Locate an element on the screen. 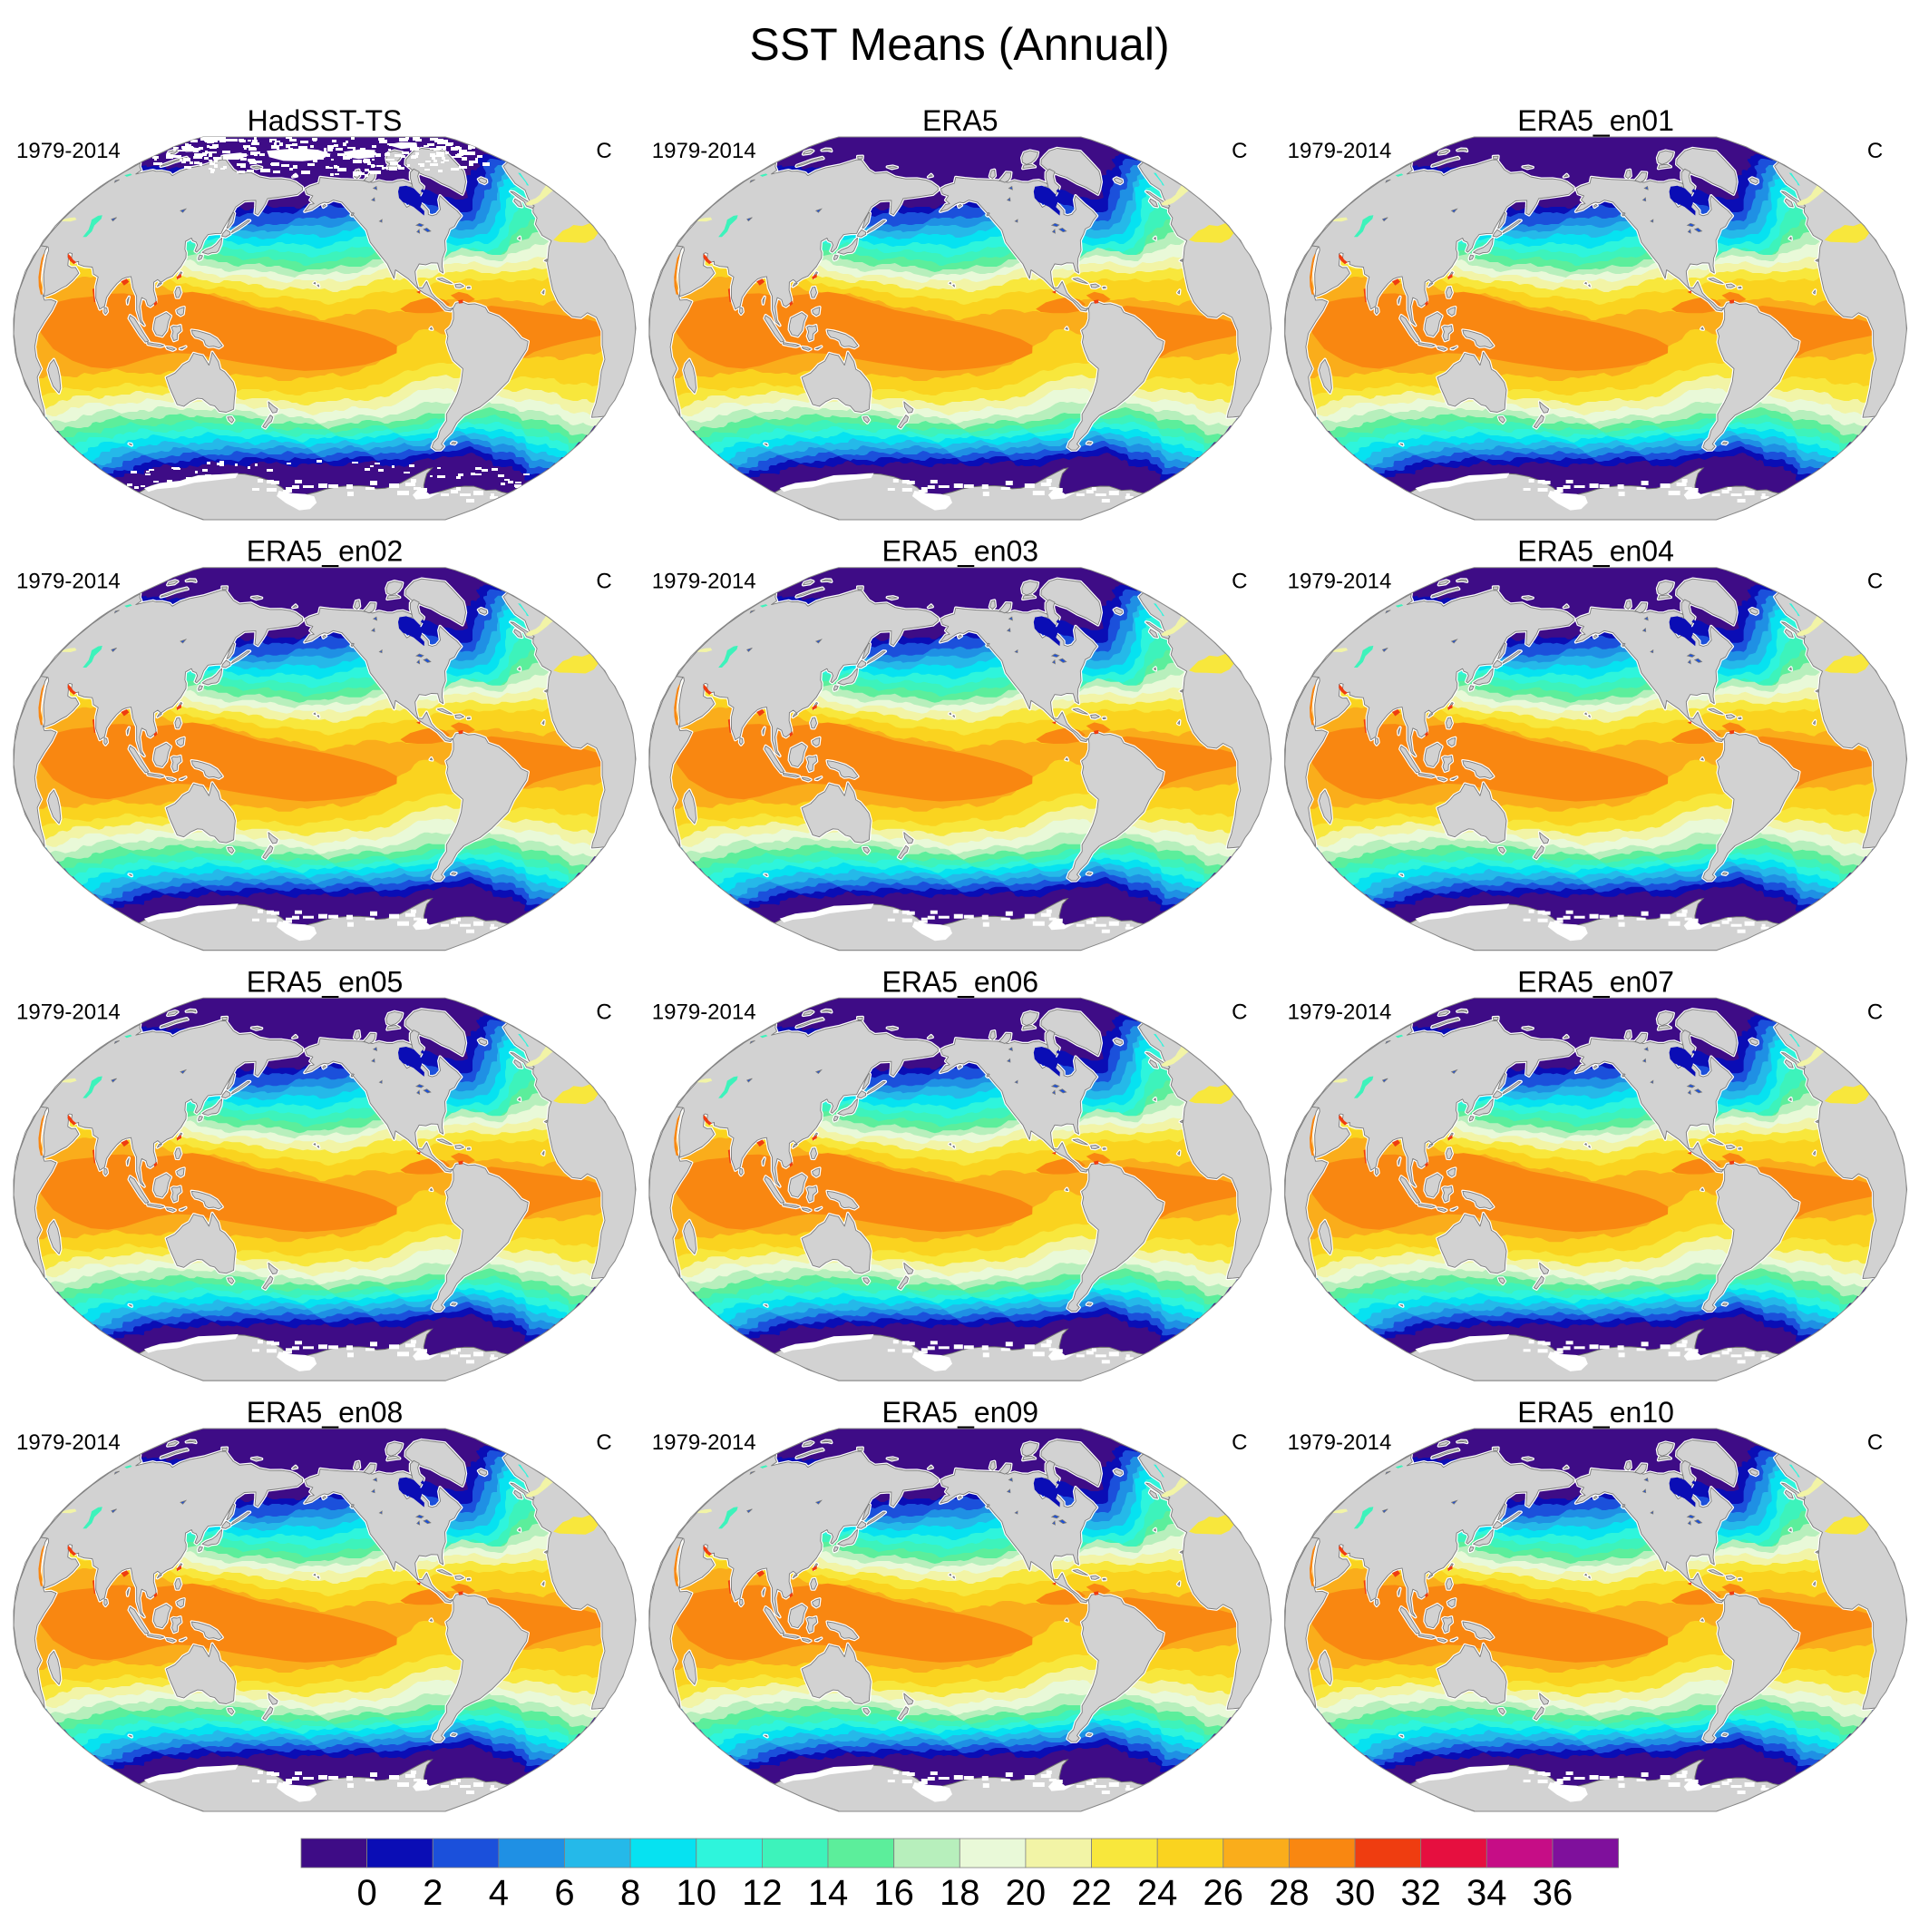  svg-text: 12 is located at coordinates (763, 1893).